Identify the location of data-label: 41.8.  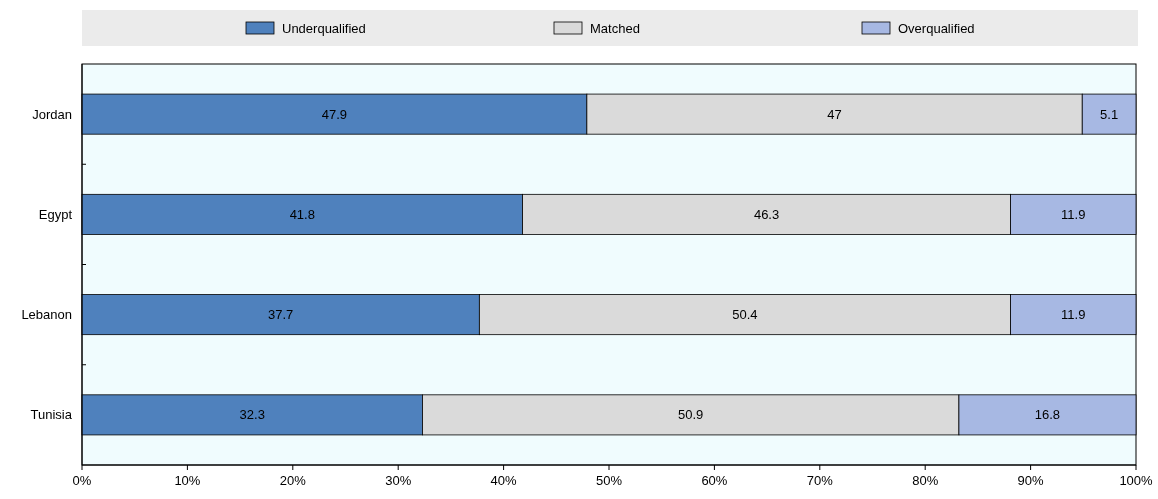
(302, 214).